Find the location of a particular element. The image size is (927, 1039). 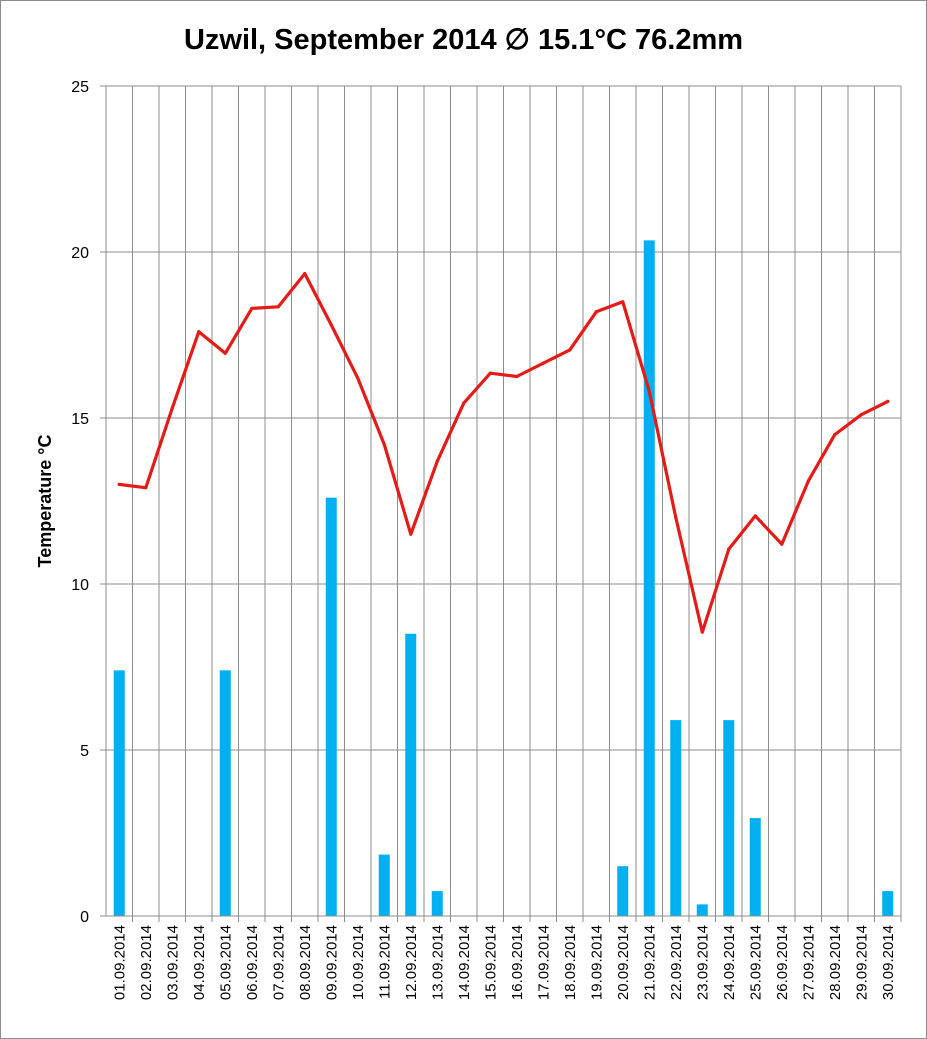

x-tick-label: 16.09.2014 is located at coordinates (517, 962).